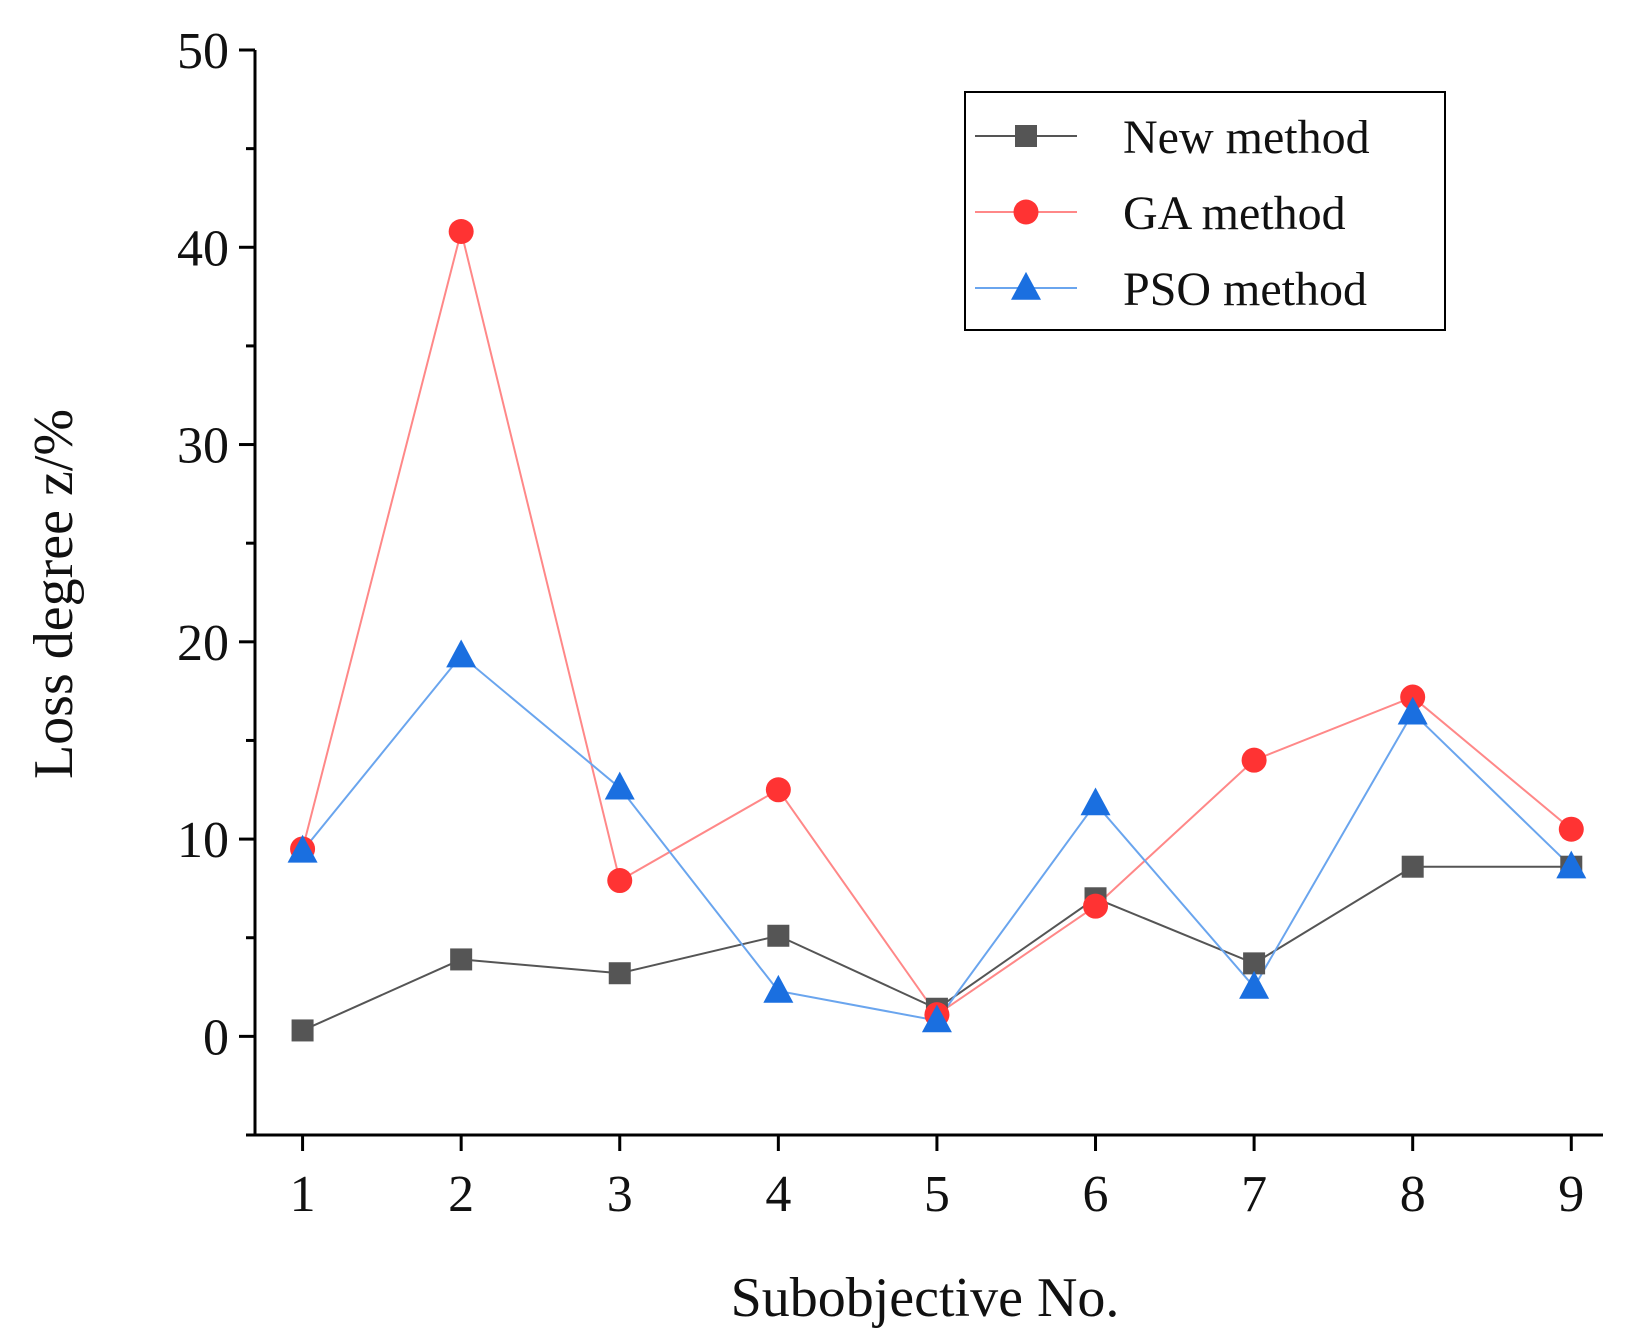 This screenshot has height=1342, width=1640. Describe the element at coordinates (1413, 1194) in the screenshot. I see `x-tick-label: 8` at that location.